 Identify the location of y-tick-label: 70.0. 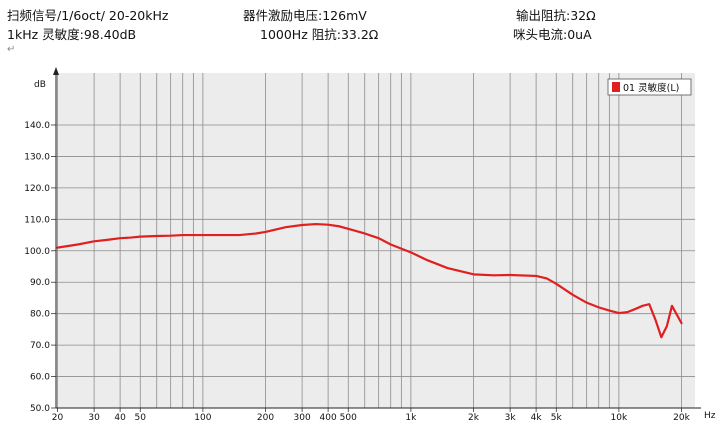
(40, 346).